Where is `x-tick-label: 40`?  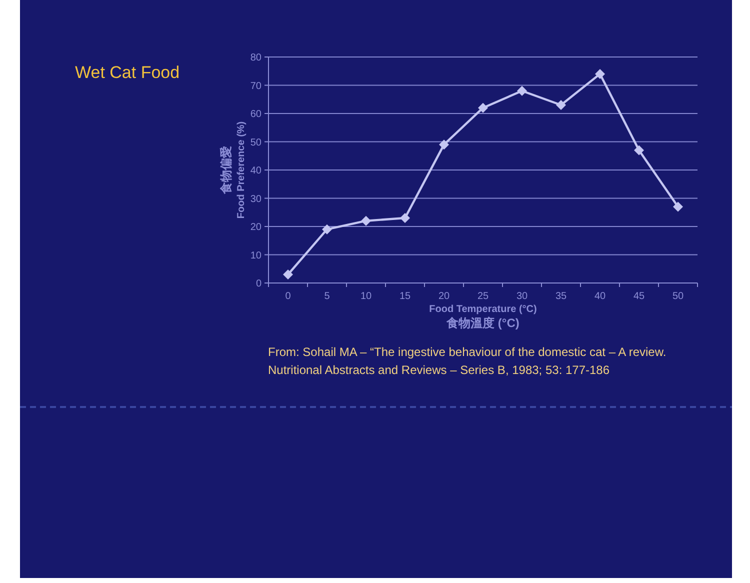
x-tick-label: 40 is located at coordinates (600, 296).